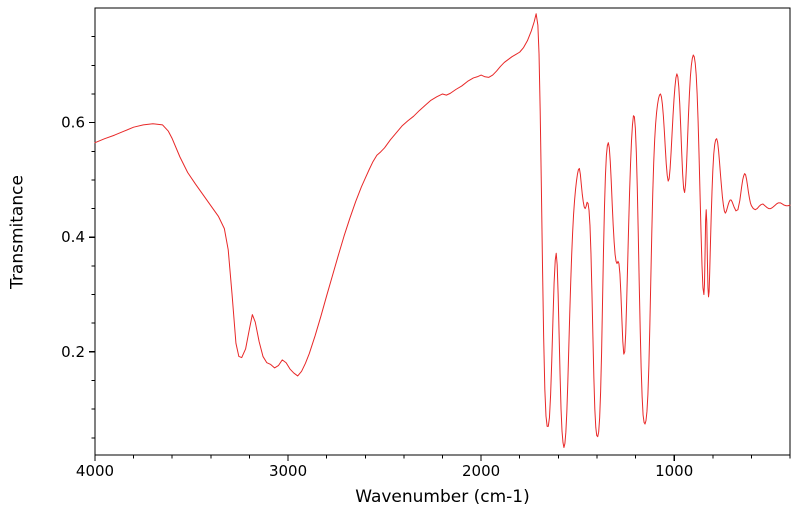 The image size is (799, 516). I want to click on x-tick-label: 4000, so click(95, 471).